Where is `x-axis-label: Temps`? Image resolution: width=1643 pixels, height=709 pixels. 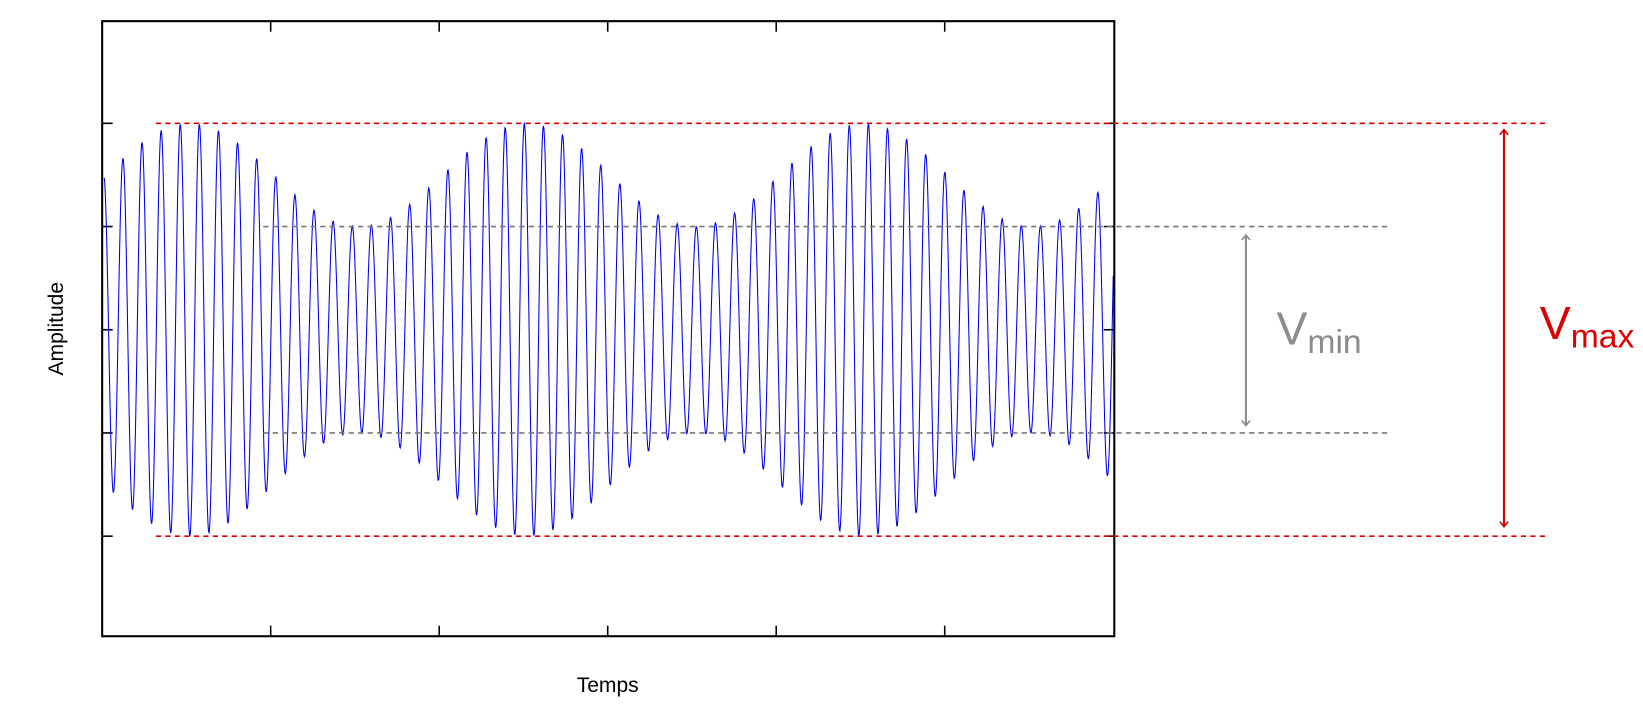
x-axis-label: Temps is located at coordinates (608, 685).